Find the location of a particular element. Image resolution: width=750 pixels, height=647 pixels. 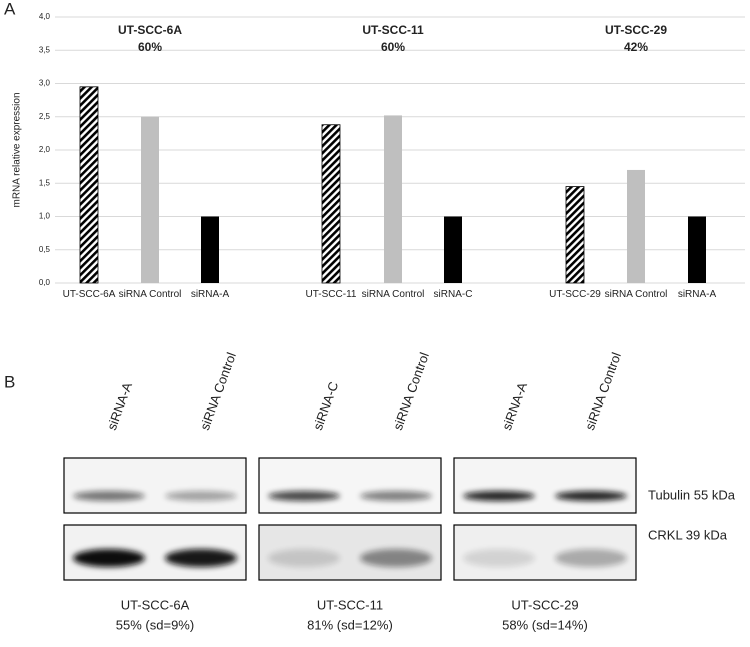

cell-line-name: UT-SCC-11 is located at coordinates (350, 604).